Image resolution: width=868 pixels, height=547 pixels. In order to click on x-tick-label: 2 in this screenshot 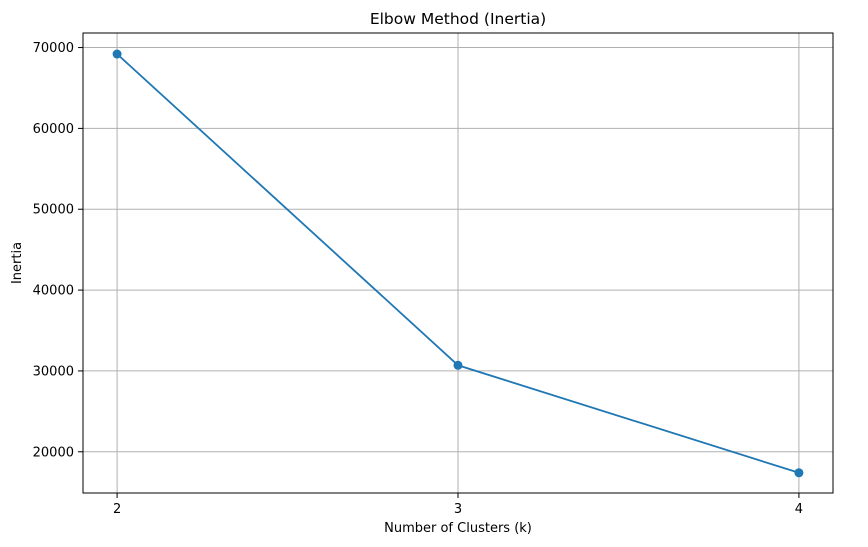, I will do `click(117, 509)`.